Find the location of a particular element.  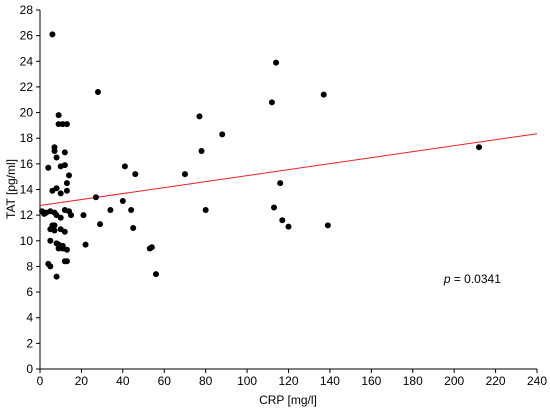

x-tick-label: 60 is located at coordinates (165, 381).